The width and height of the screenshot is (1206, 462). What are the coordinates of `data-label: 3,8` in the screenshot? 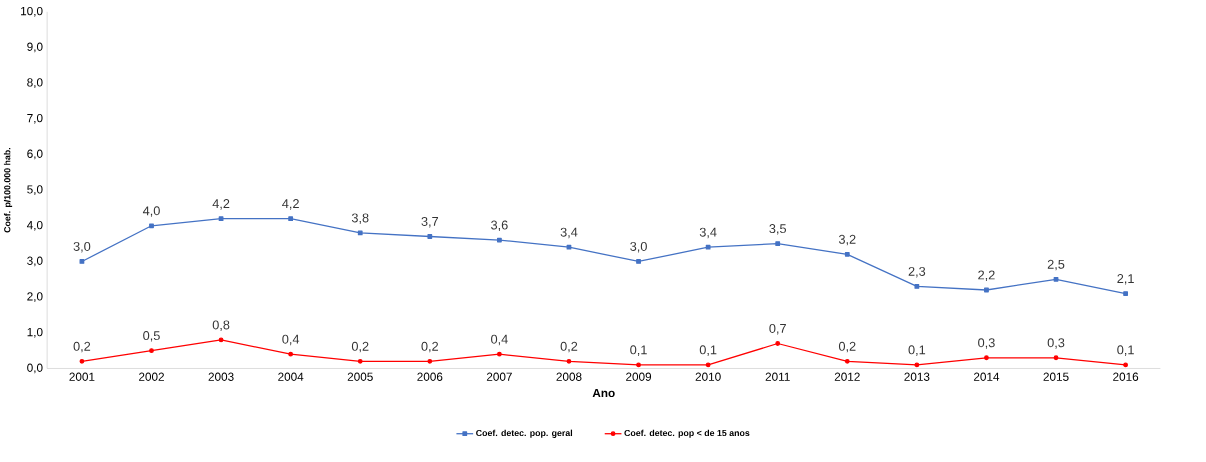 It's located at (360, 218).